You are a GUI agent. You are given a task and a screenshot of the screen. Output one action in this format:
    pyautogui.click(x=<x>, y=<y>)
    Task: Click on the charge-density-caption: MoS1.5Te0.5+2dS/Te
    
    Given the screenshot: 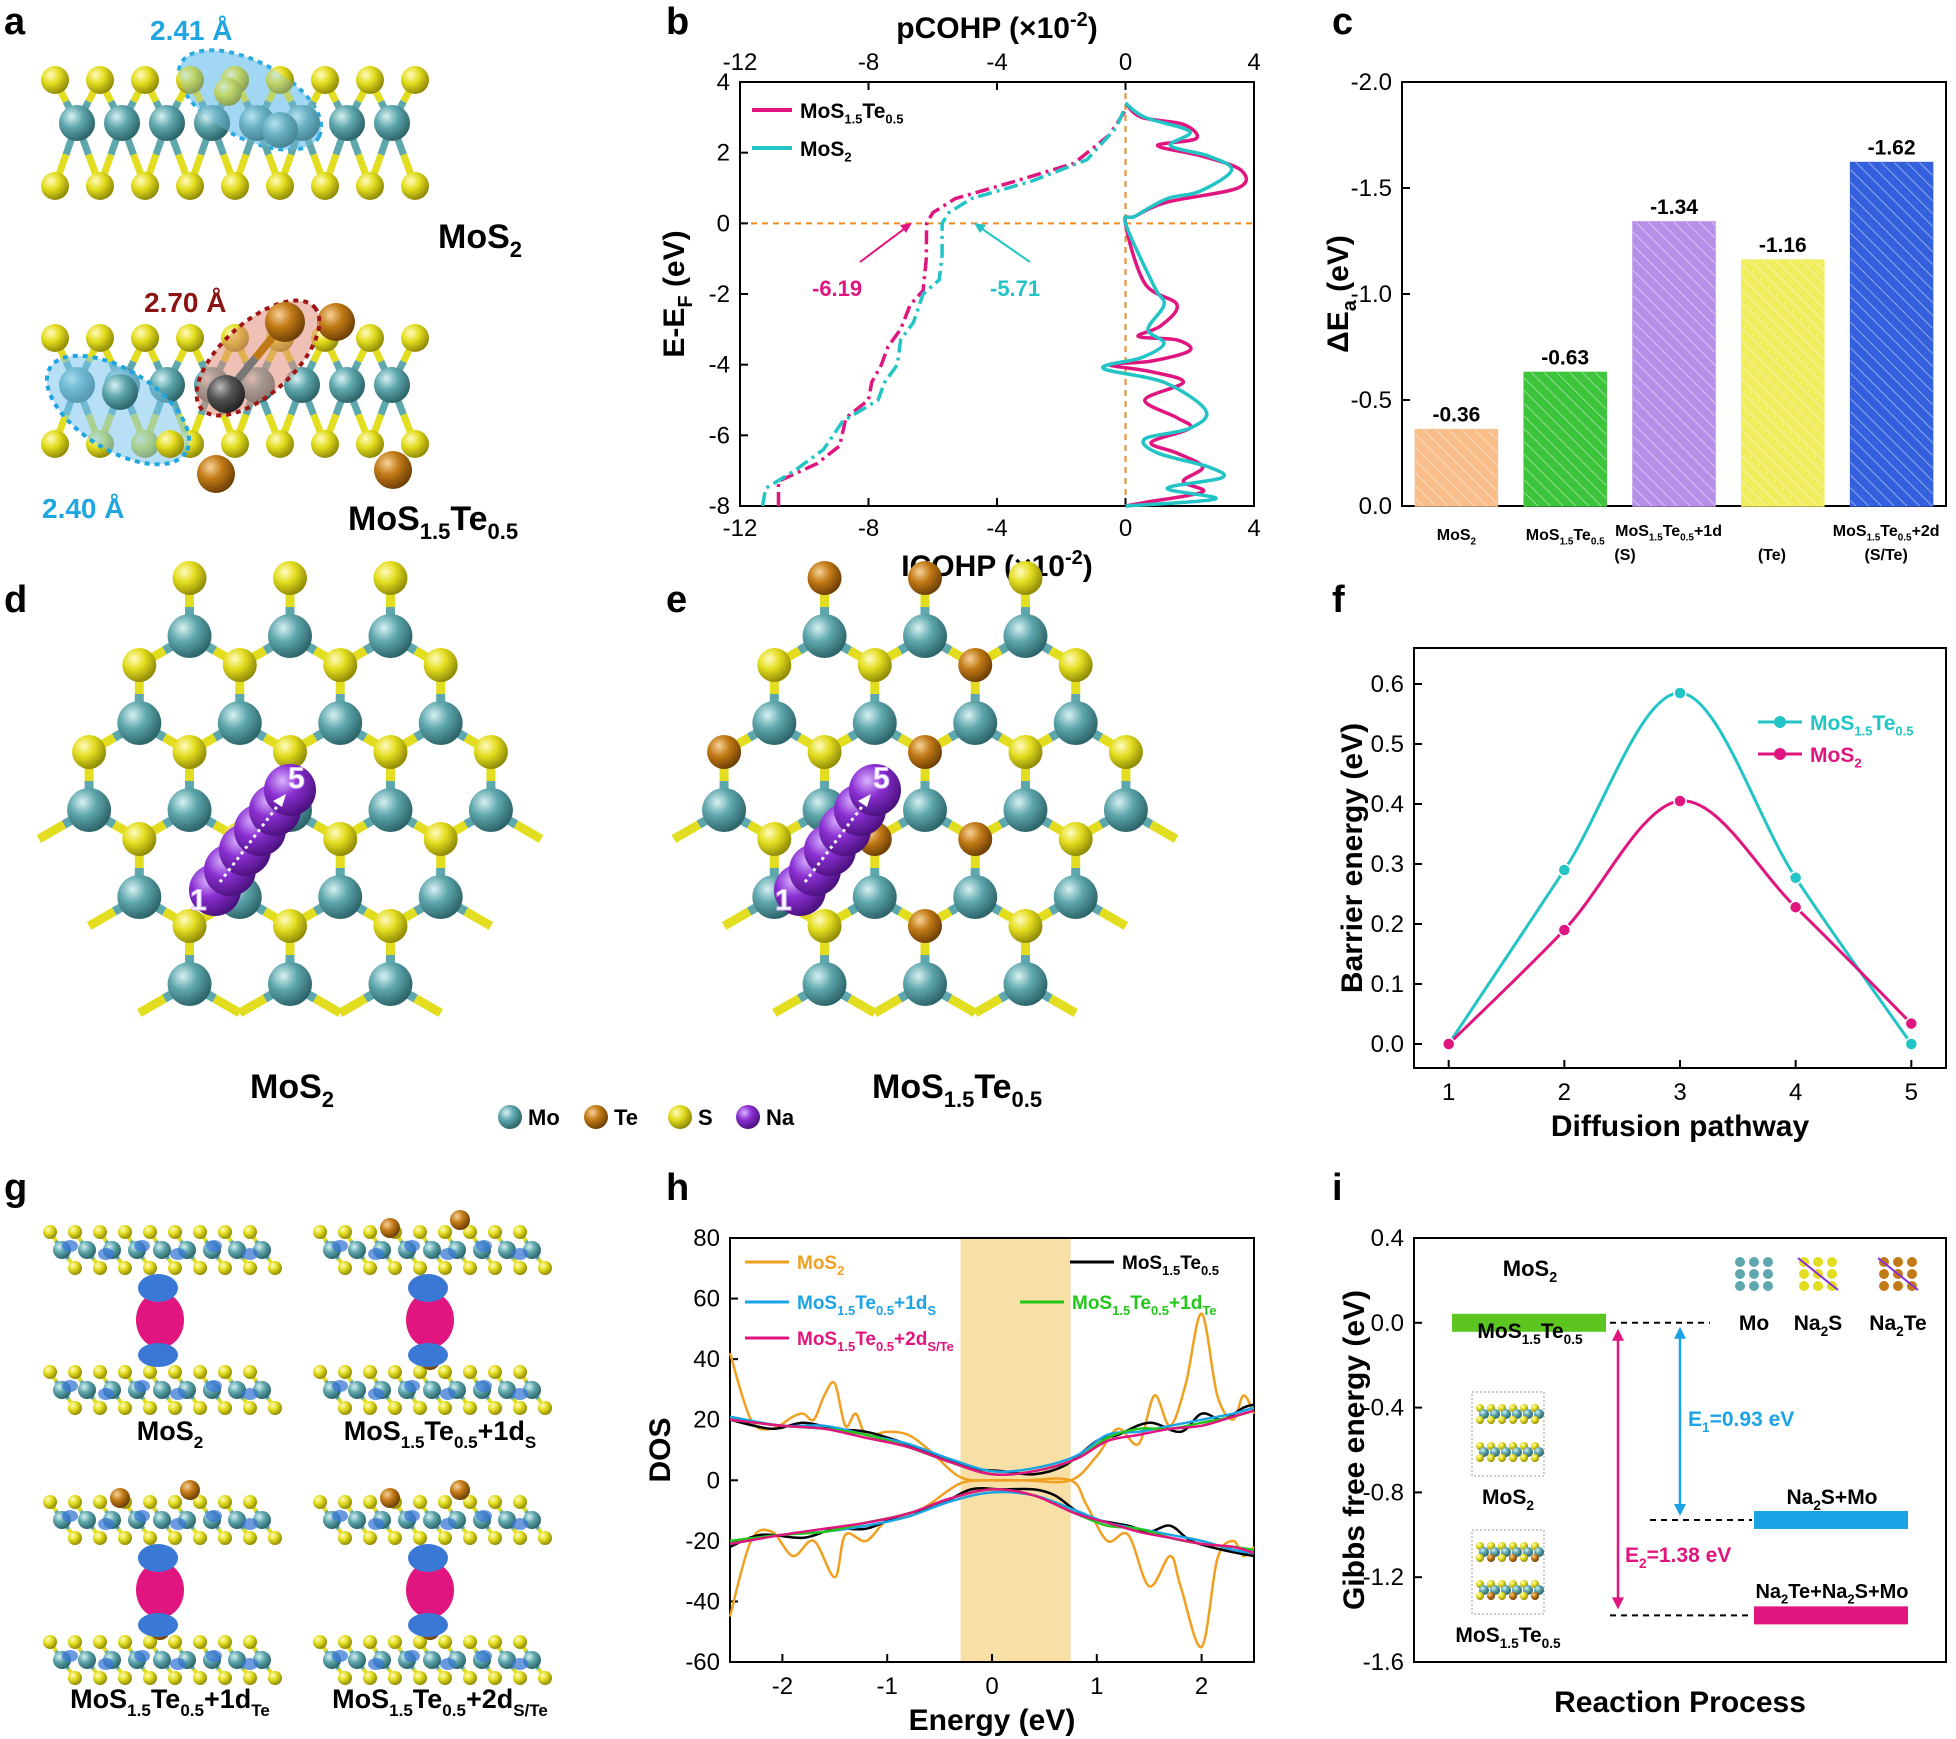 What is the action you would take?
    pyautogui.click(x=440, y=1702)
    